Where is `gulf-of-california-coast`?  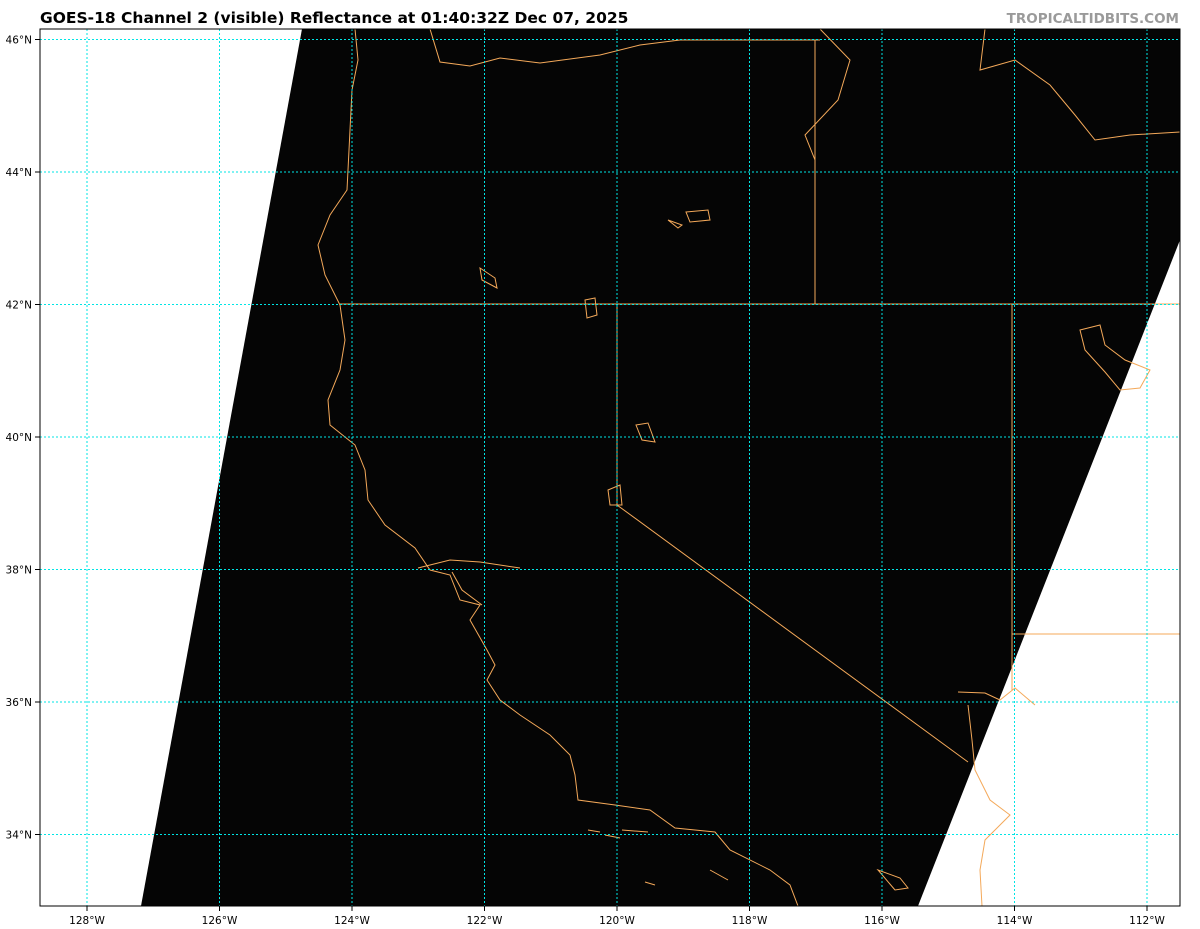 gulf-of-california-coast is located at coordinates (996, 796).